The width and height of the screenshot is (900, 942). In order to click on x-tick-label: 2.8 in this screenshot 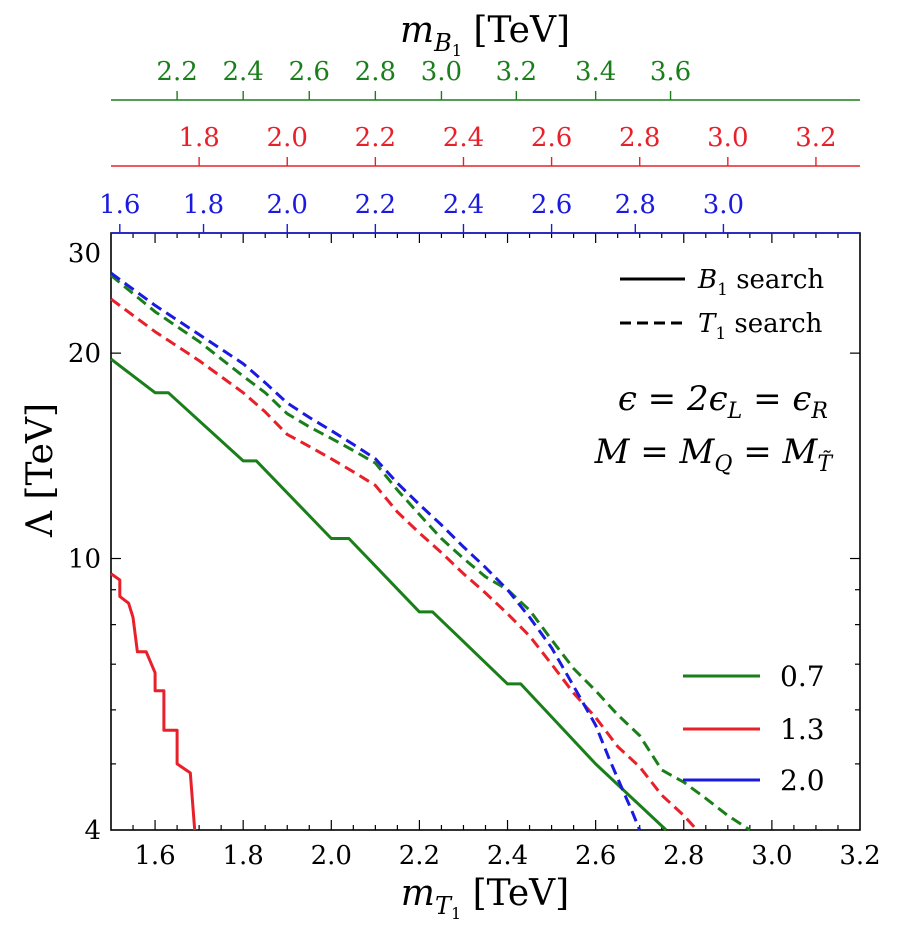, I will do `click(683, 856)`.